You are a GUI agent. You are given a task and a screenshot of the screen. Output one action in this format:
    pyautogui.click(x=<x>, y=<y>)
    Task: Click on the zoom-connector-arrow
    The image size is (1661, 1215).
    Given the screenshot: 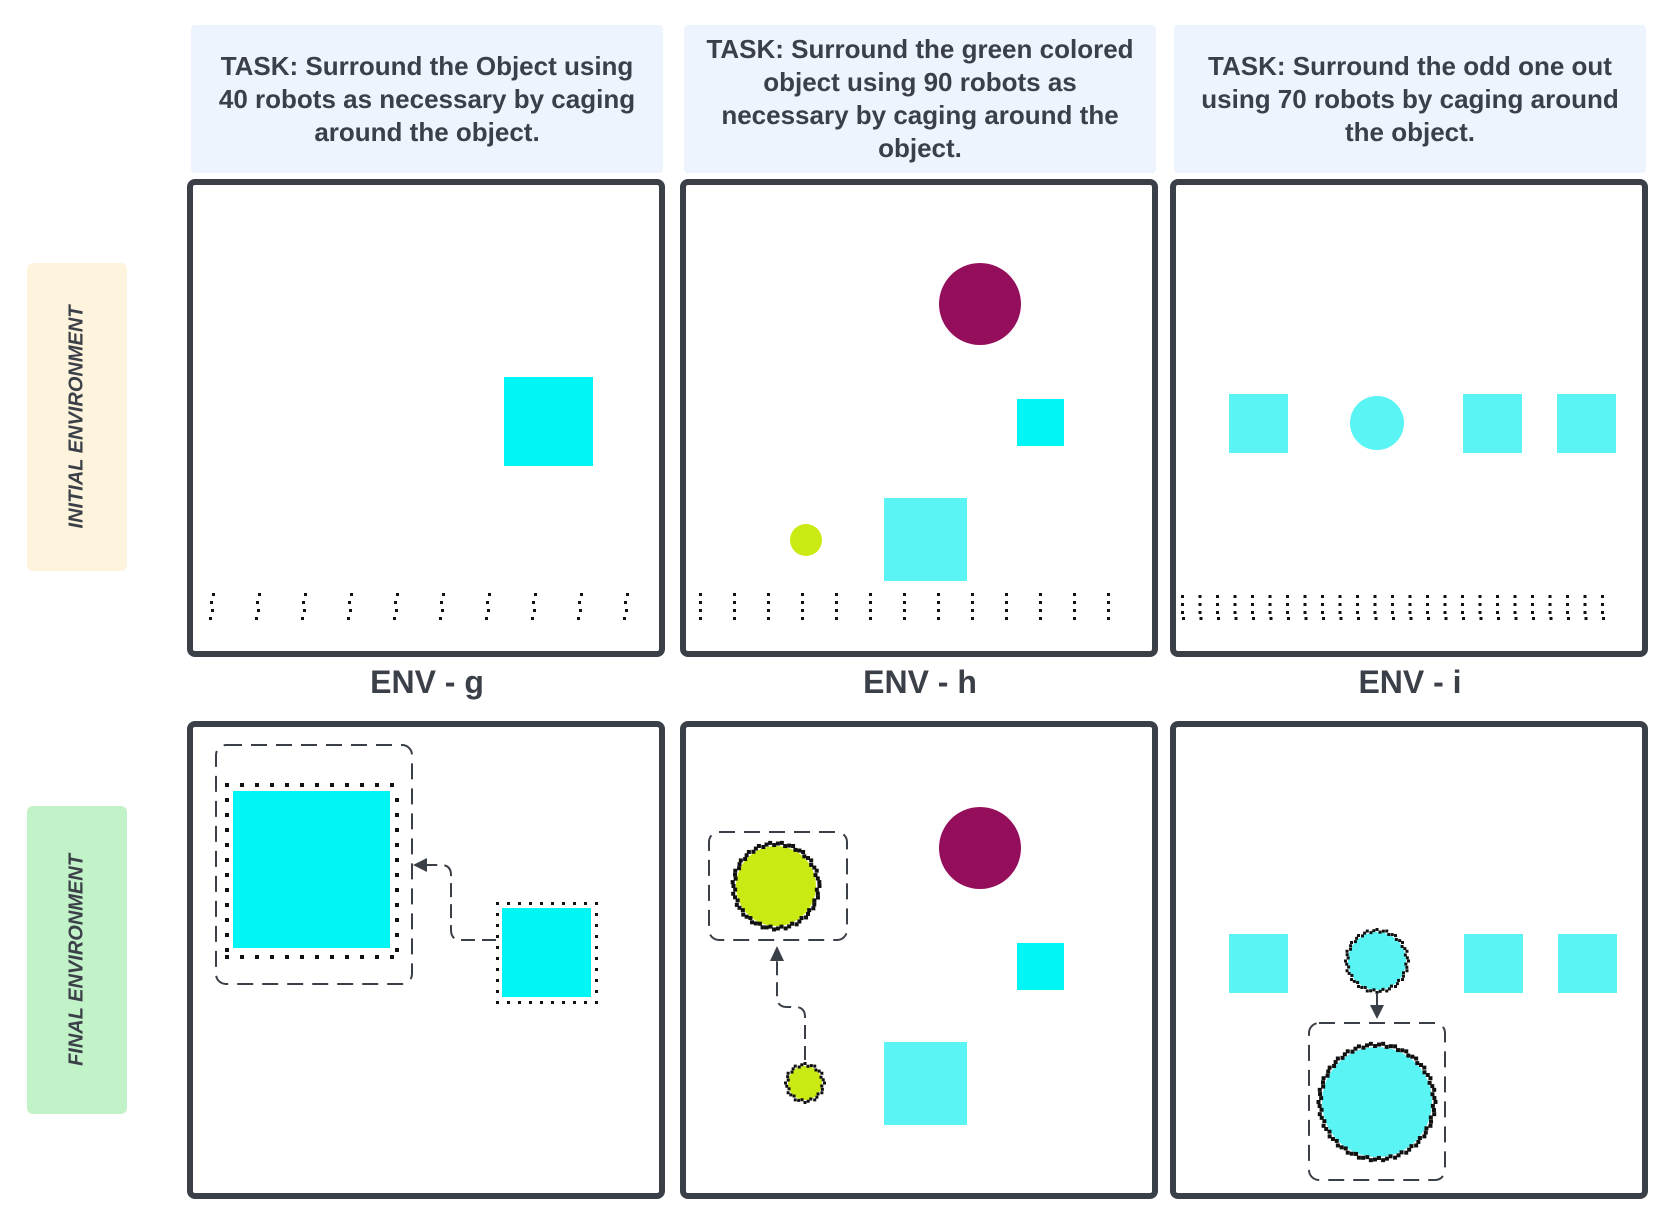 What is the action you would take?
    pyautogui.click(x=460, y=902)
    